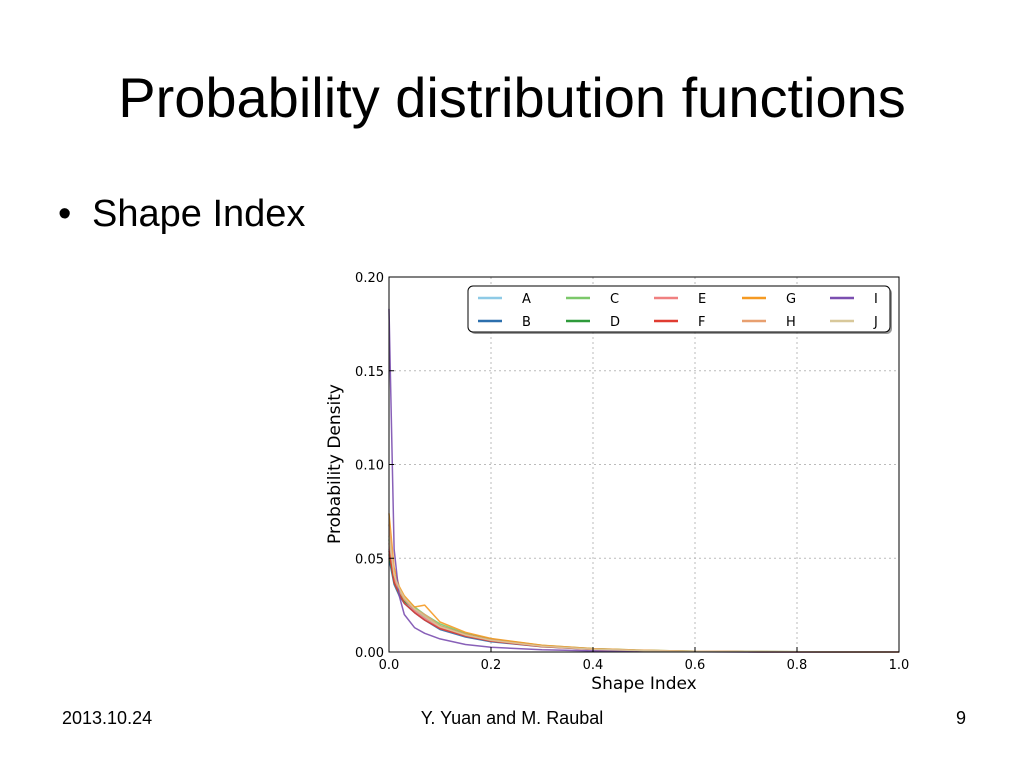  I want to click on y-tick-label: 0.10, so click(369, 466).